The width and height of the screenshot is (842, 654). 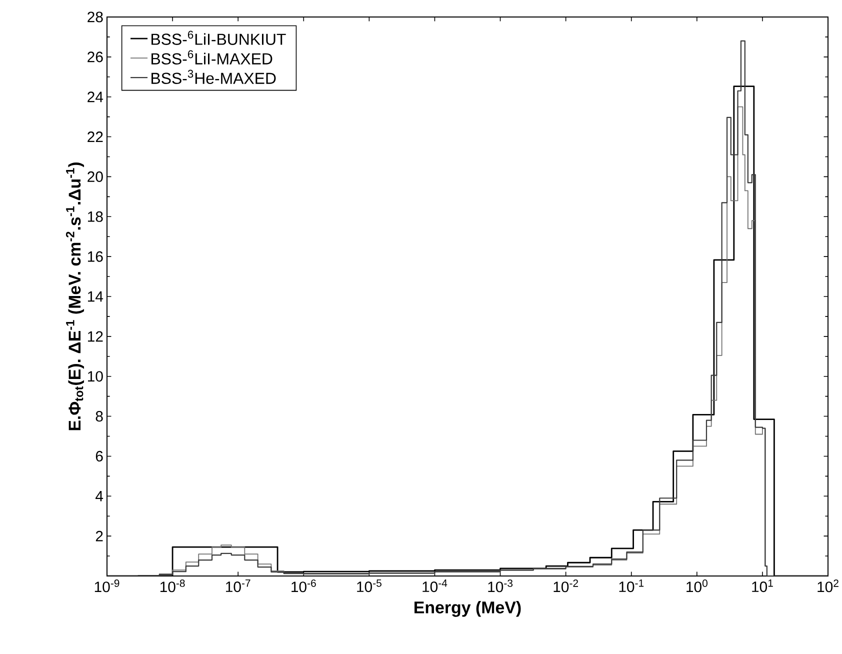 I want to click on x-tick-label: 10$^{-7}$, so click(x=238, y=586).